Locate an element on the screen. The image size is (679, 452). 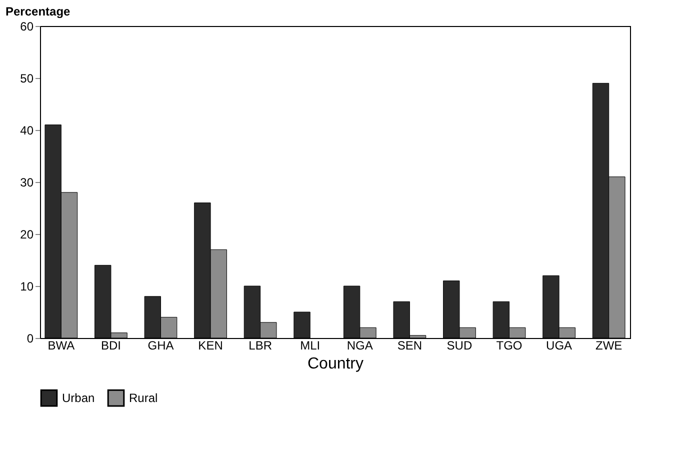
x-tick-label: MLI is located at coordinates (310, 345).